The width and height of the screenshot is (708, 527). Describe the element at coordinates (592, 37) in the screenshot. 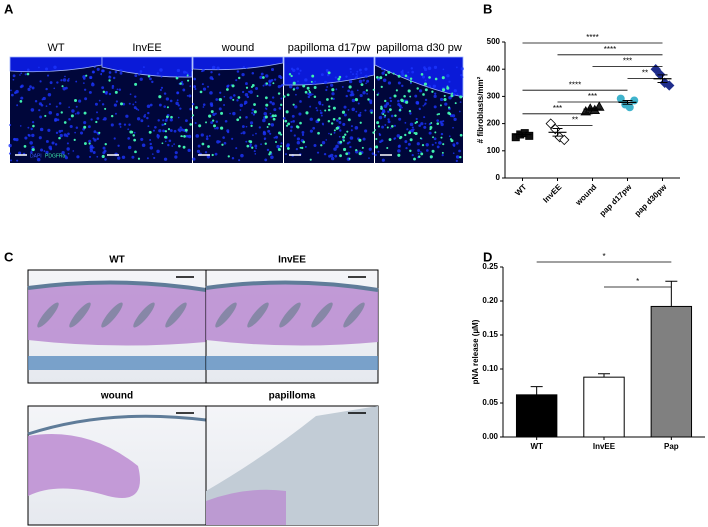

I see `significance-label: ****` at that location.